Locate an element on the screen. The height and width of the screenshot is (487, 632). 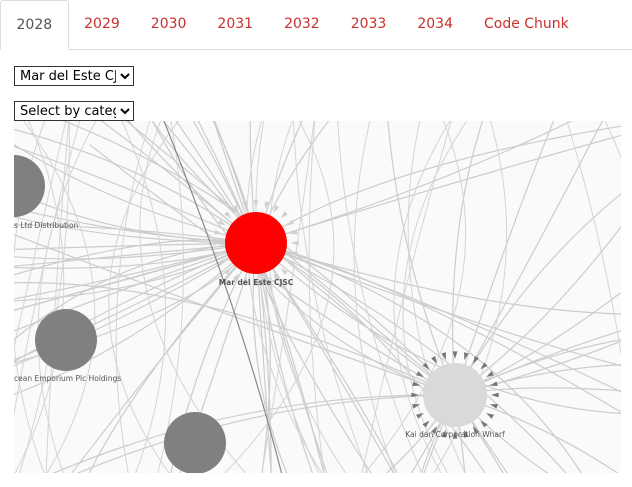
tab: 2029 is located at coordinates (102, 24).